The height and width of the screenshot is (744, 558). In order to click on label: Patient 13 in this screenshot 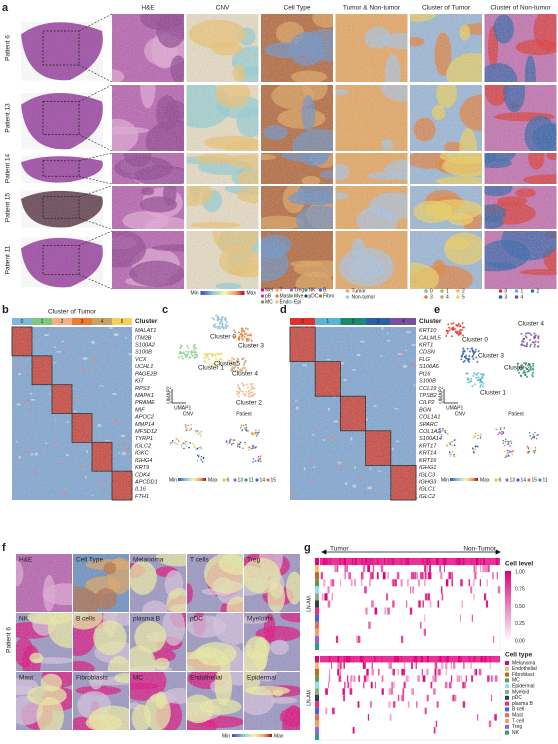, I will do `click(8, 118)`.